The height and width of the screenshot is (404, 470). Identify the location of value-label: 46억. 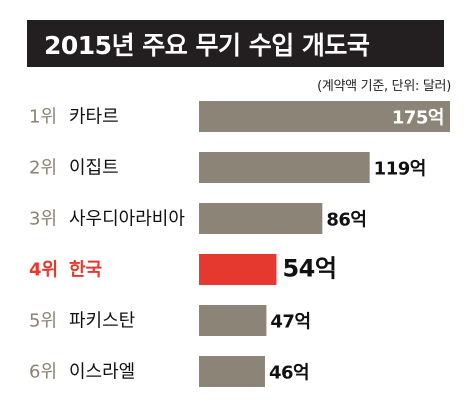
(289, 373).